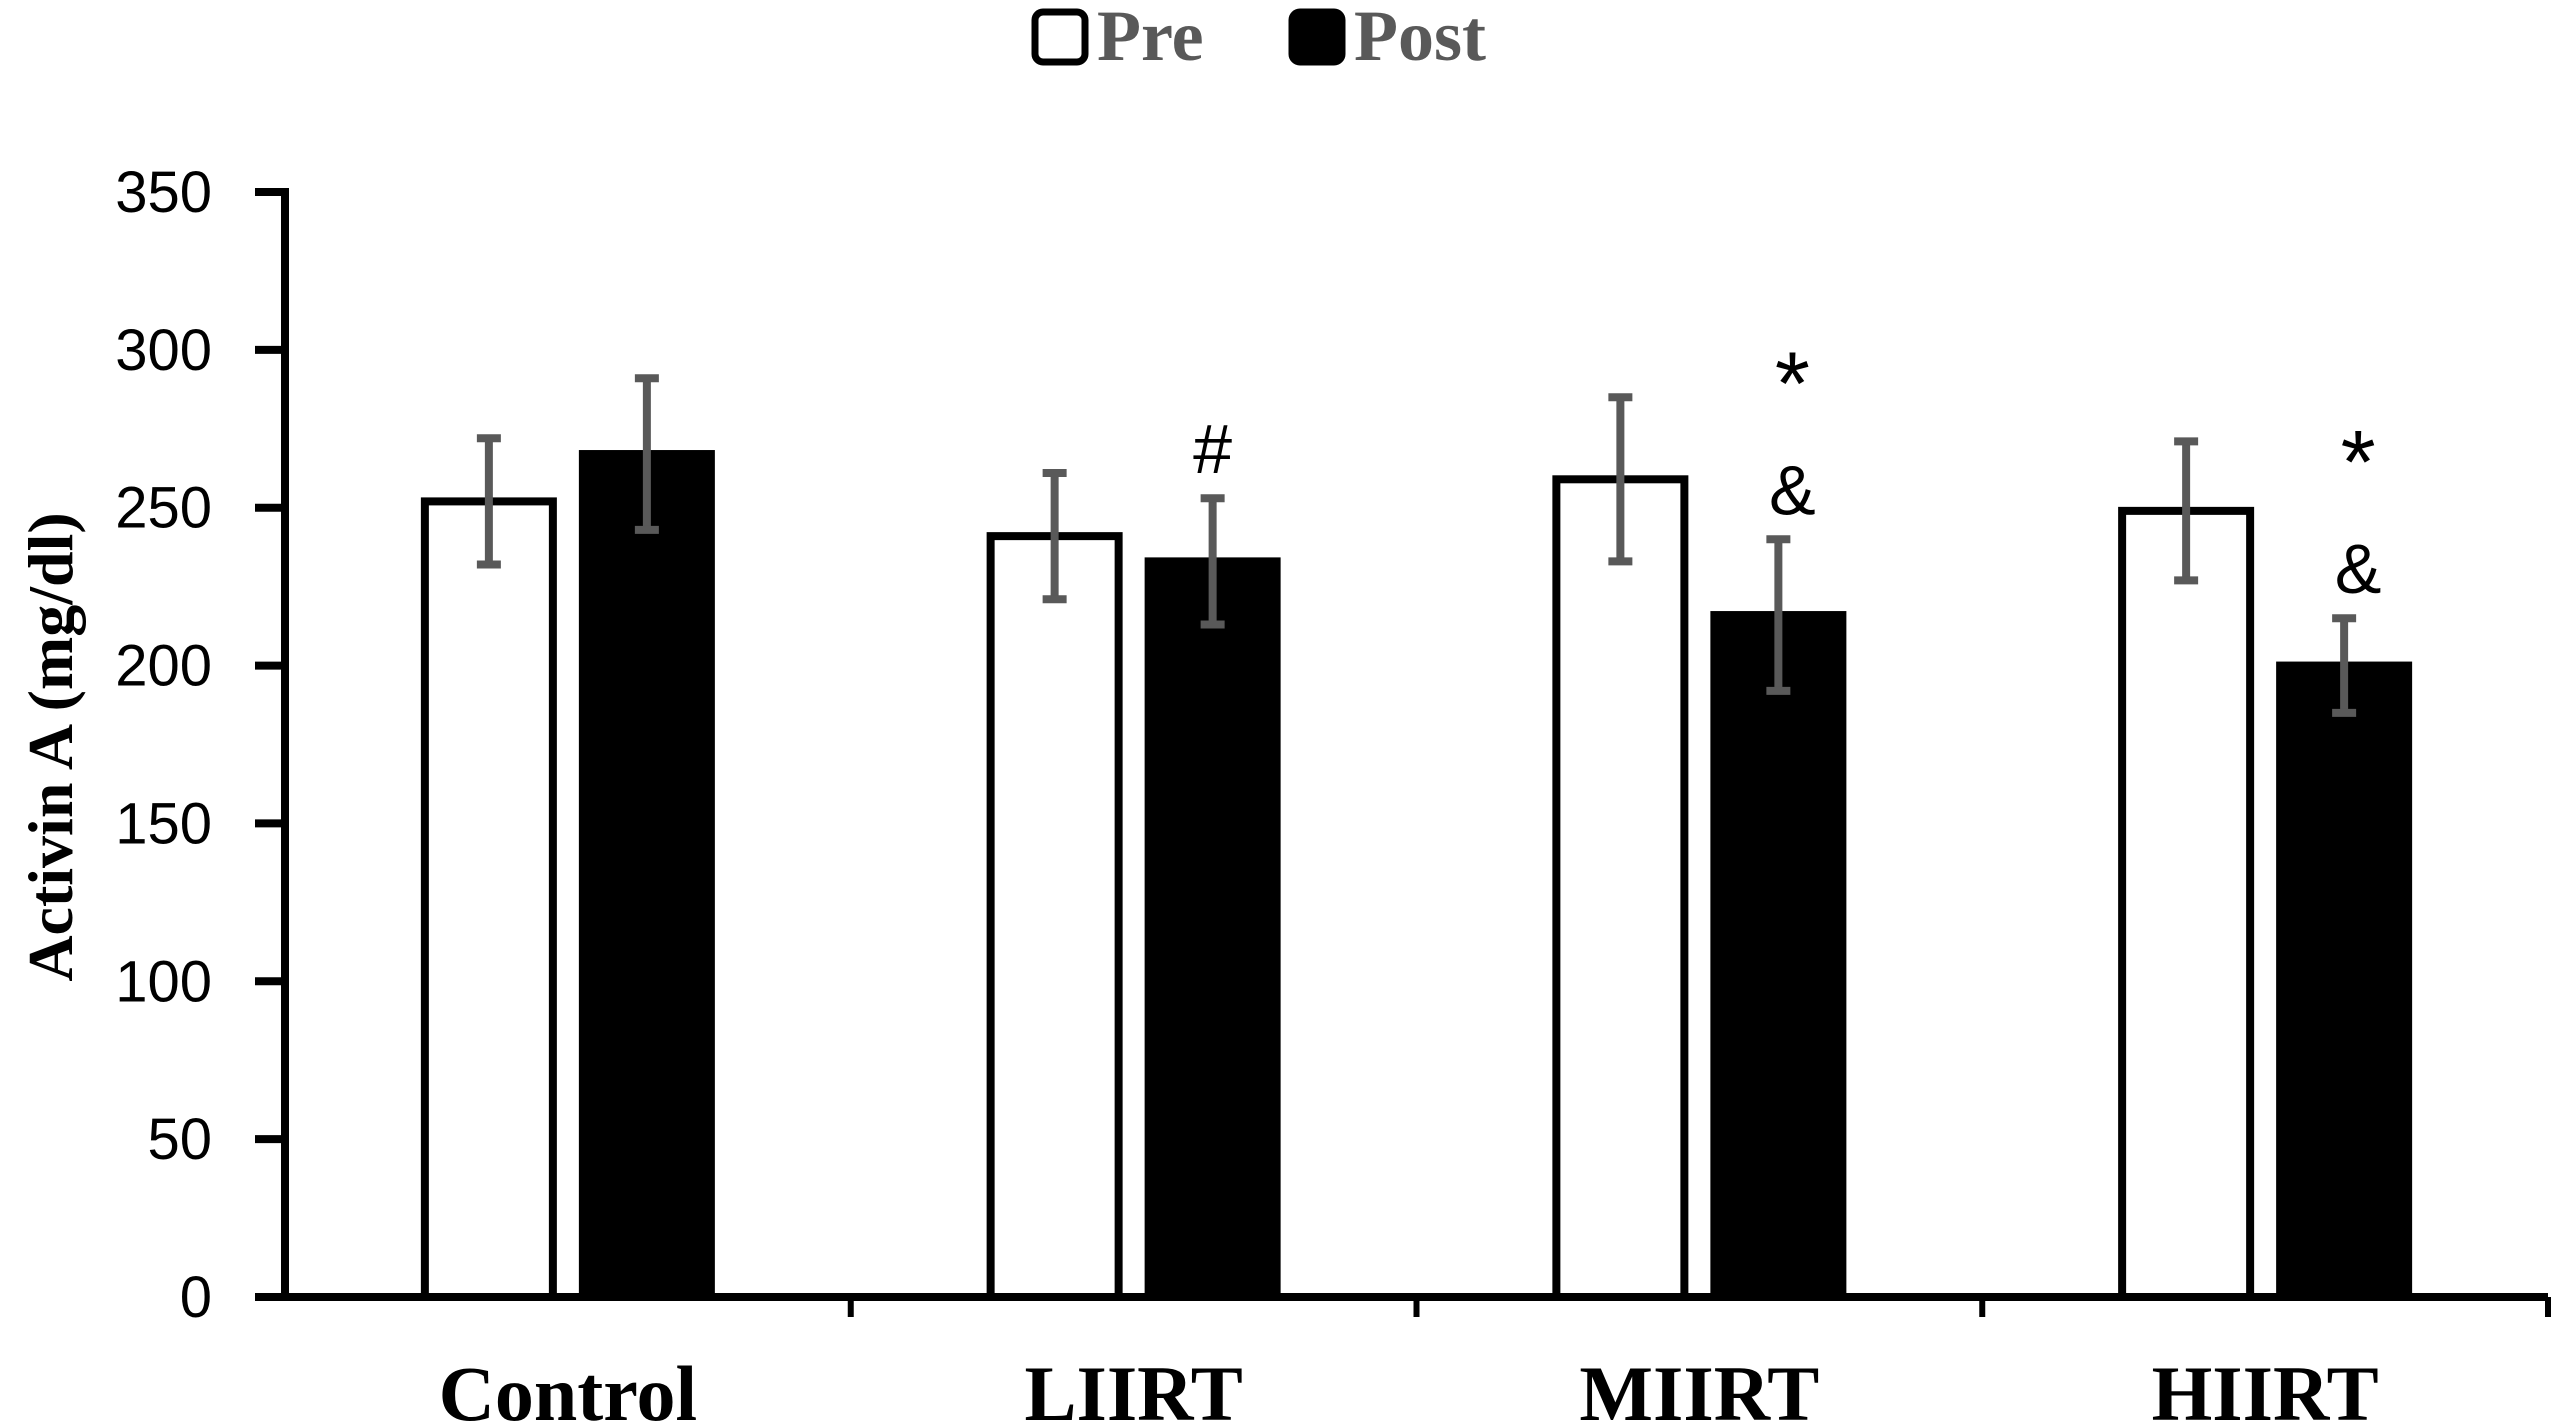 The height and width of the screenshot is (1428, 2559). What do you see at coordinates (163, 981) in the screenshot?
I see `y-tick-label: 100` at bounding box center [163, 981].